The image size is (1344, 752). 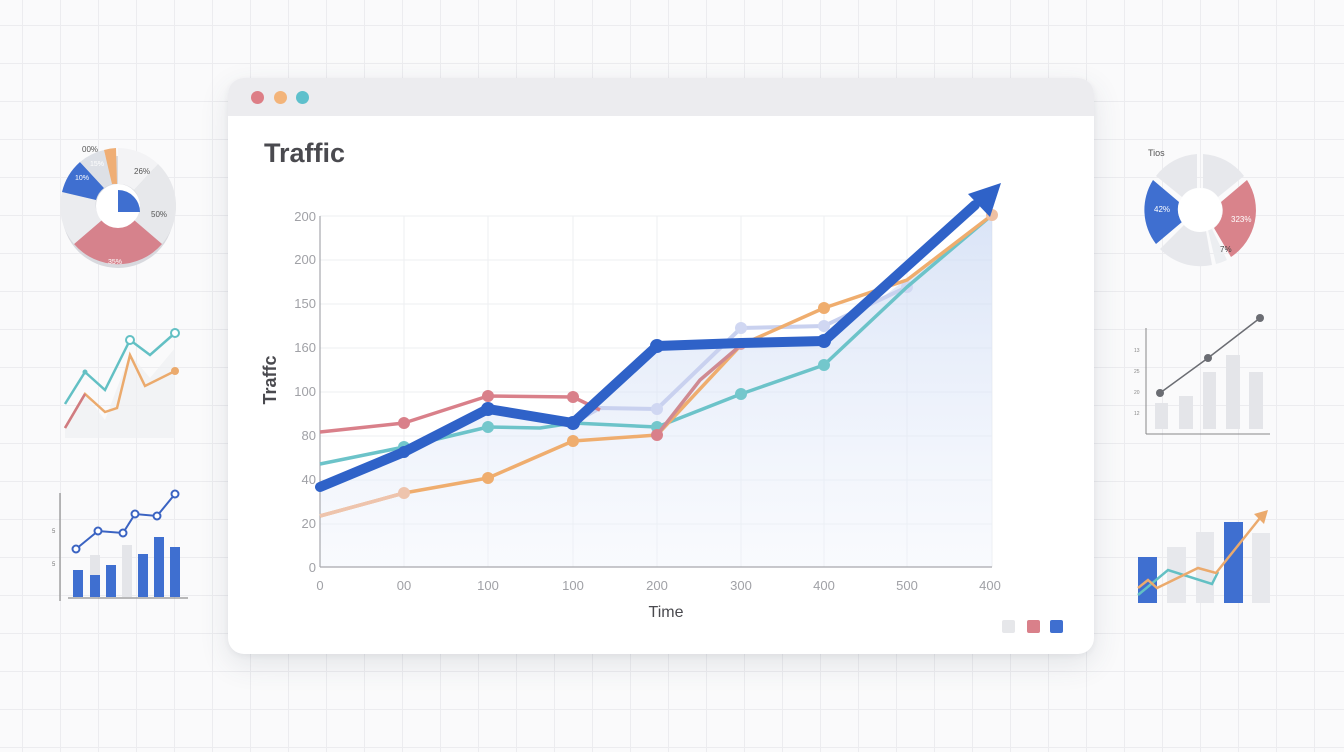 What do you see at coordinates (305, 259) in the screenshot?
I see `y-tick-7: 200` at bounding box center [305, 259].